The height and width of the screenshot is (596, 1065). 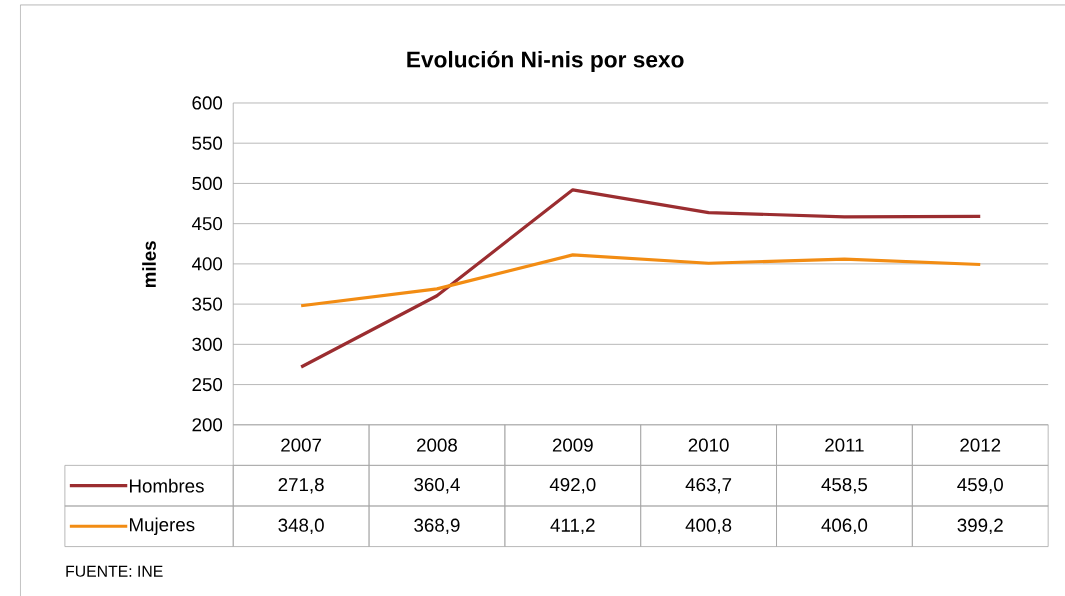 What do you see at coordinates (572, 485) in the screenshot?
I see `data-label: 492,0` at bounding box center [572, 485].